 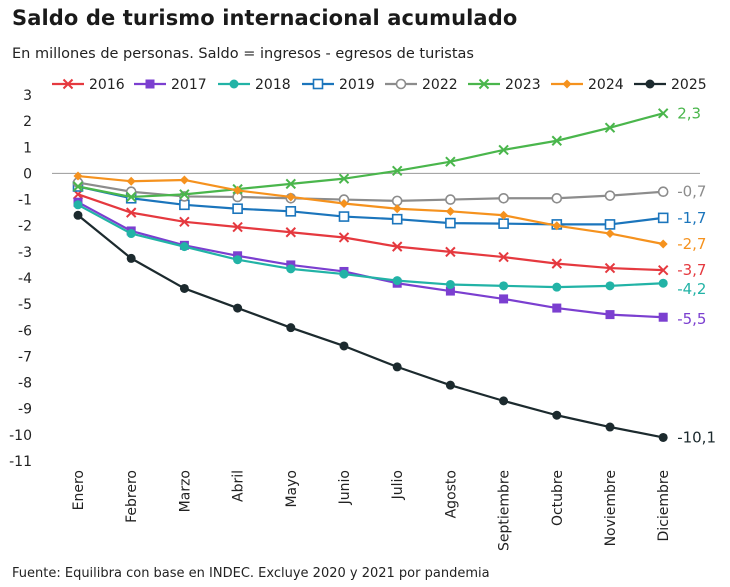 What do you see at coordinates (27, 174) in the screenshot?
I see `y-tick-label: 0` at bounding box center [27, 174].